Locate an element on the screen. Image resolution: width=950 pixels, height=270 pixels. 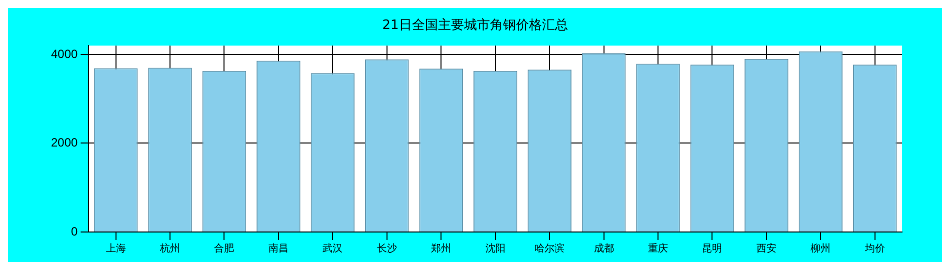
y-tick-label: 0 is located at coordinates (74, 231).